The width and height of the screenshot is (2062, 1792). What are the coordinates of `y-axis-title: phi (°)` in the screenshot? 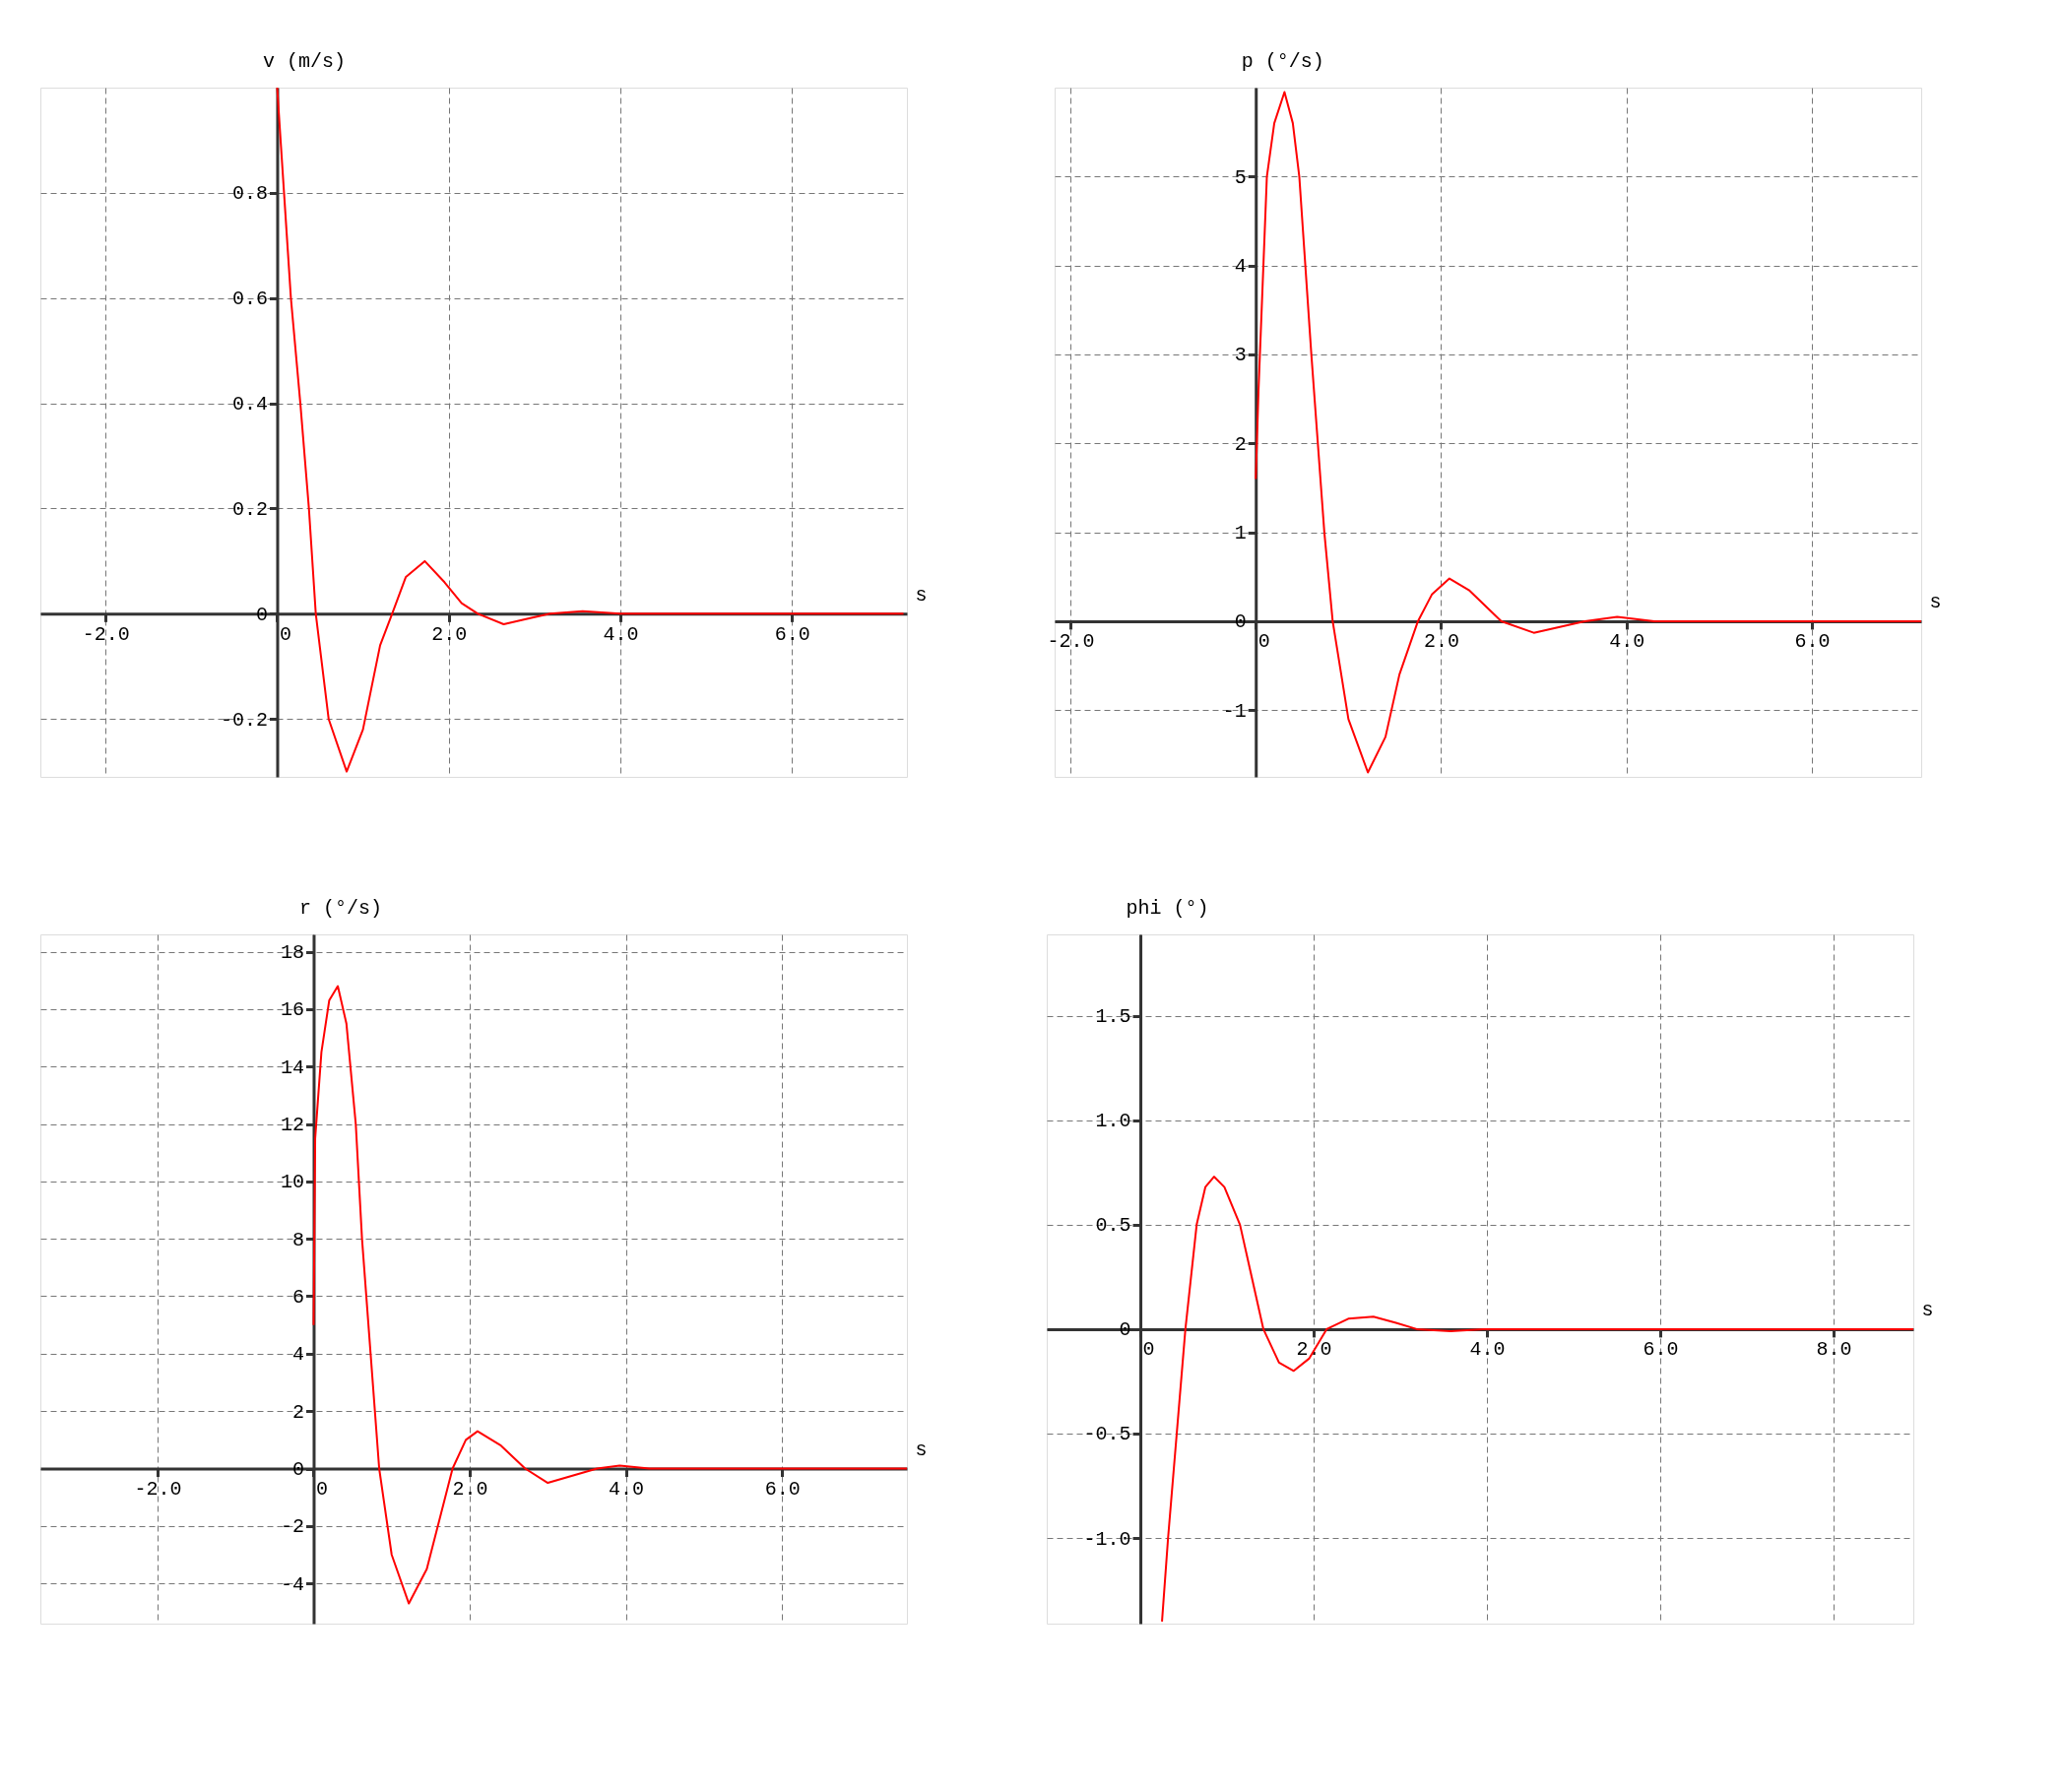 It's located at (1168, 908).